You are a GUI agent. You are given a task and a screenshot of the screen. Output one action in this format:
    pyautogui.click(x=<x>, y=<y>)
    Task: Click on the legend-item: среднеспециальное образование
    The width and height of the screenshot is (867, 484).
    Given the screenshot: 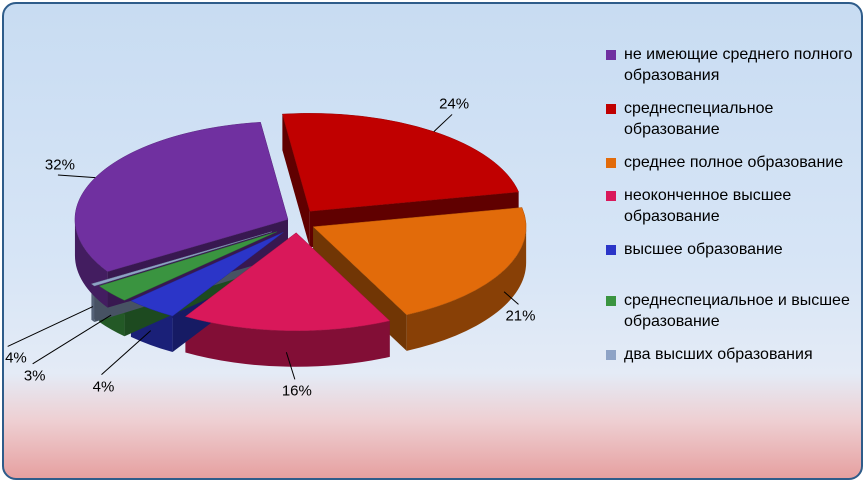 What is the action you would take?
    pyautogui.click(x=729, y=119)
    